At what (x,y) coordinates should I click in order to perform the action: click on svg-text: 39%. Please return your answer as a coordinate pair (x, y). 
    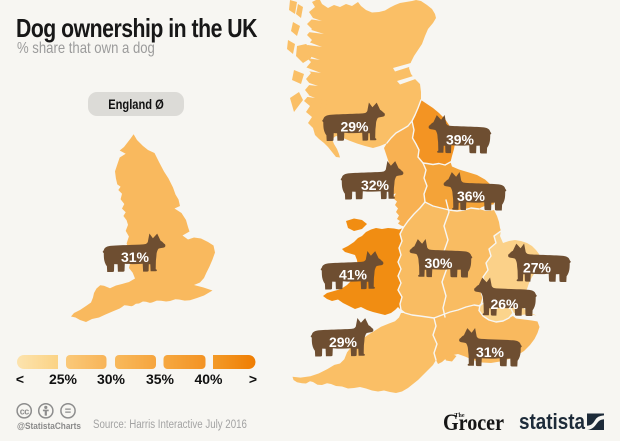
    Looking at the image, I should click on (460, 140).